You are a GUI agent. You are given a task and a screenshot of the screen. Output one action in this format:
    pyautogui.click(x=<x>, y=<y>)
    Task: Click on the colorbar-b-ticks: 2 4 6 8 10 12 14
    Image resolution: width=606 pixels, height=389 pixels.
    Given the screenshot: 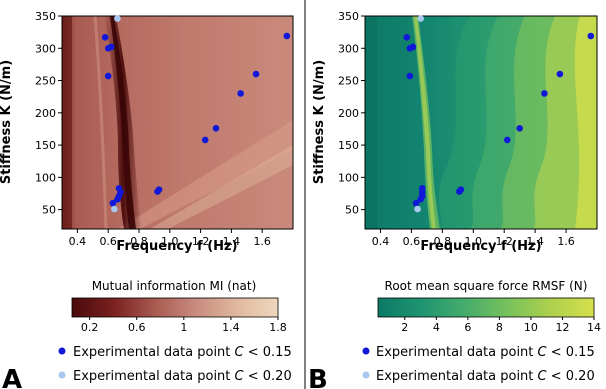 What is the action you would take?
    pyautogui.click(x=501, y=325)
    